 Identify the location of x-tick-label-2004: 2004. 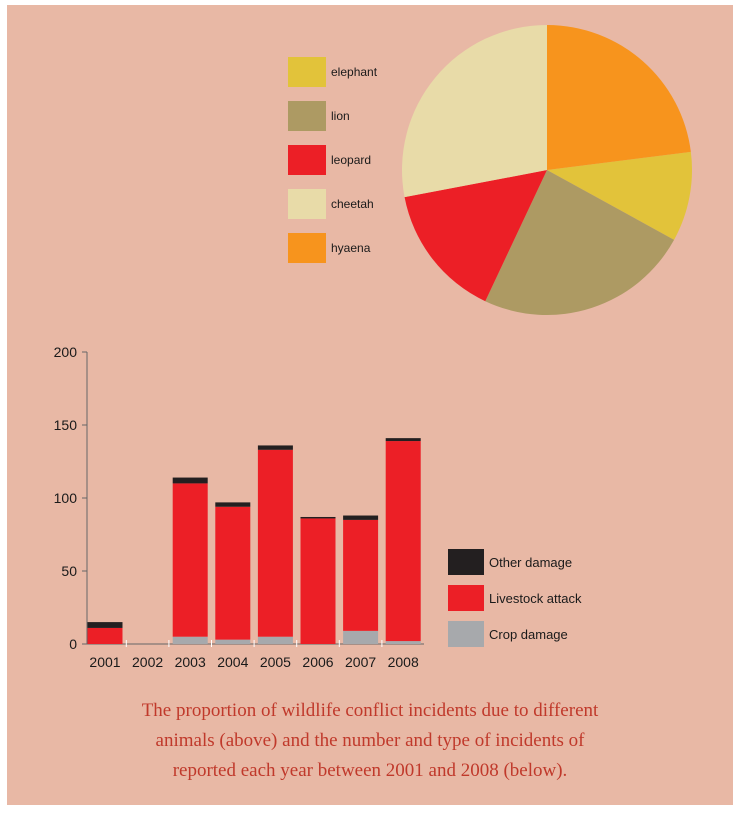
(232, 662).